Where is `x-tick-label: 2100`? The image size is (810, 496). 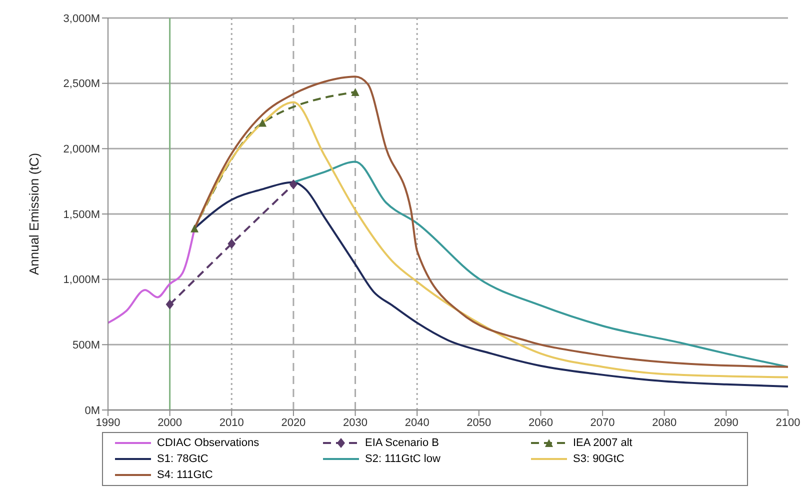 x-tick-label: 2100 is located at coordinates (788, 422).